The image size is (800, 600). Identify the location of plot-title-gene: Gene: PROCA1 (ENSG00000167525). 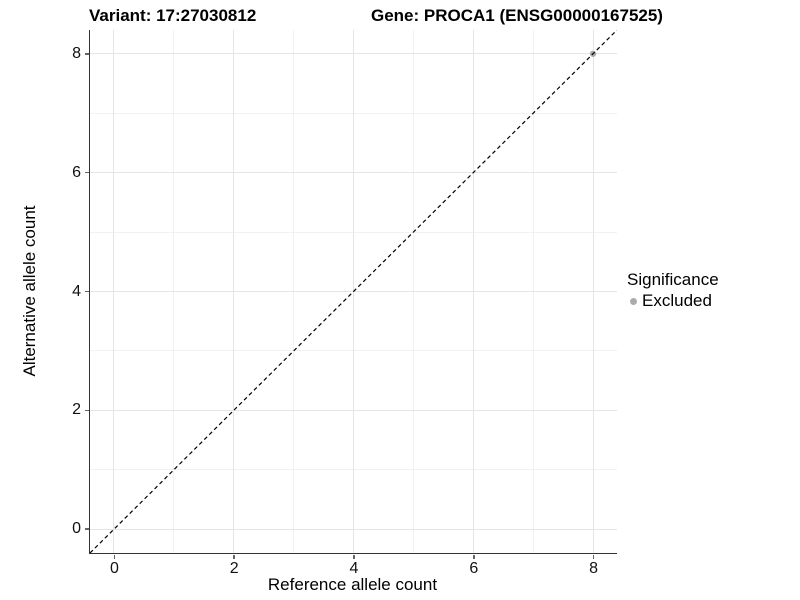
(517, 15).